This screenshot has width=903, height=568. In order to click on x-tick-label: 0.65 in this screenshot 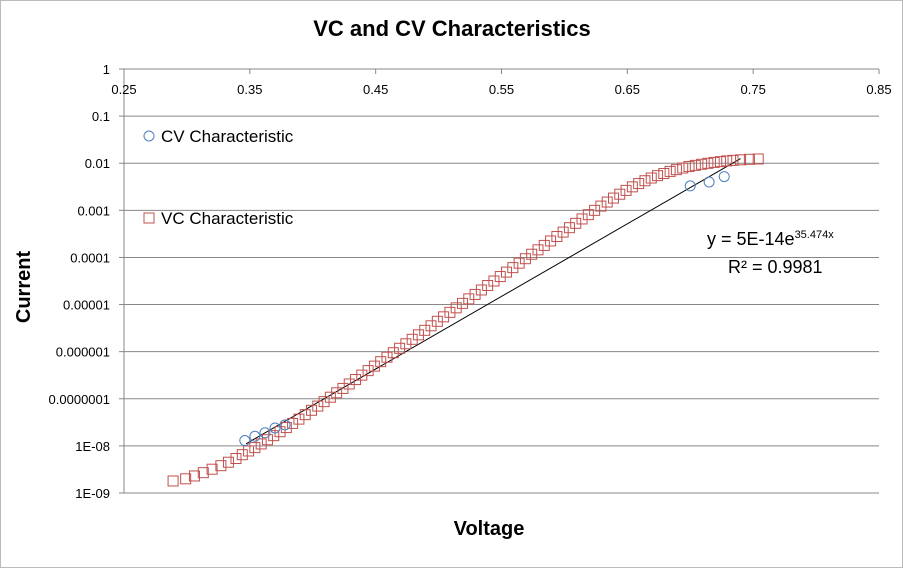, I will do `click(627, 89)`.